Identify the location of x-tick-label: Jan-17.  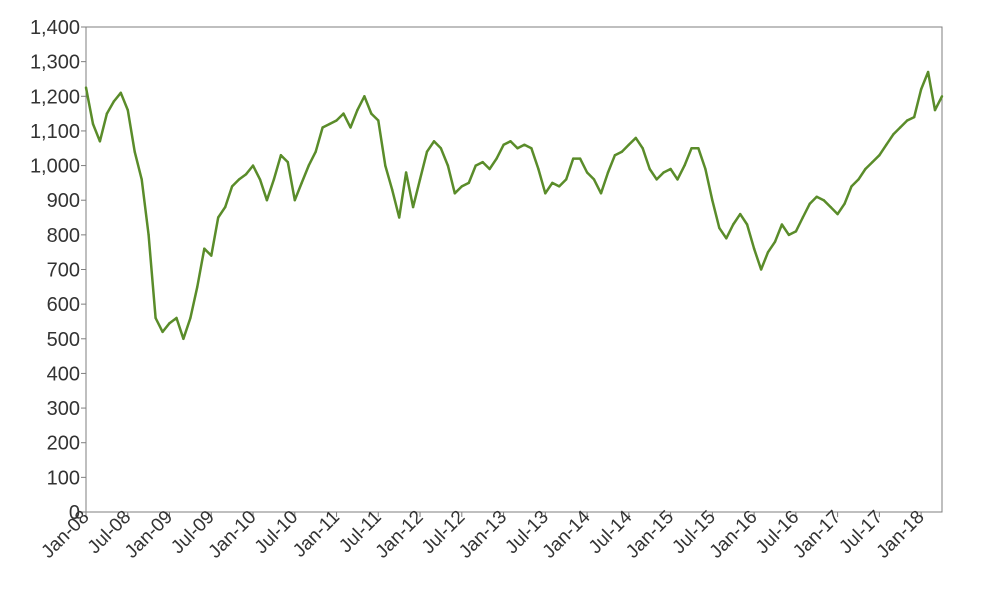
(817, 535).